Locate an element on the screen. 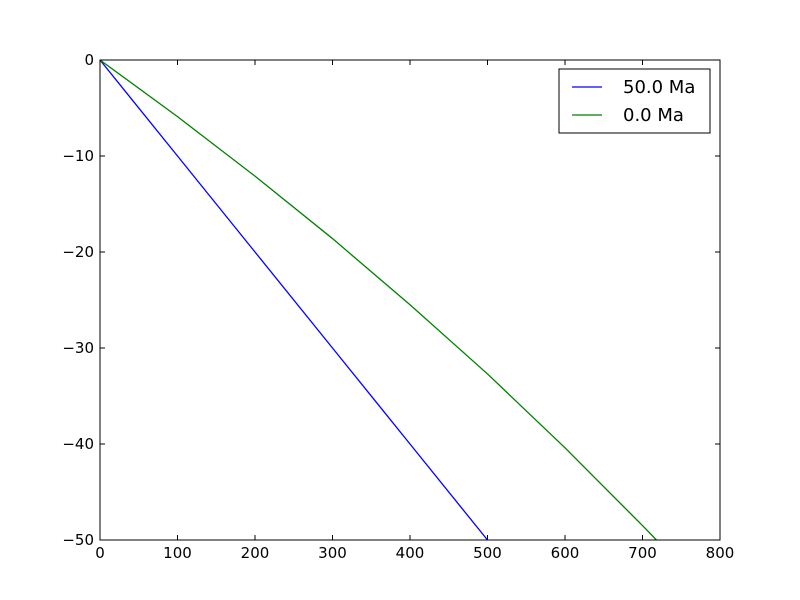  y-tick-label: −40 is located at coordinates (78, 444).